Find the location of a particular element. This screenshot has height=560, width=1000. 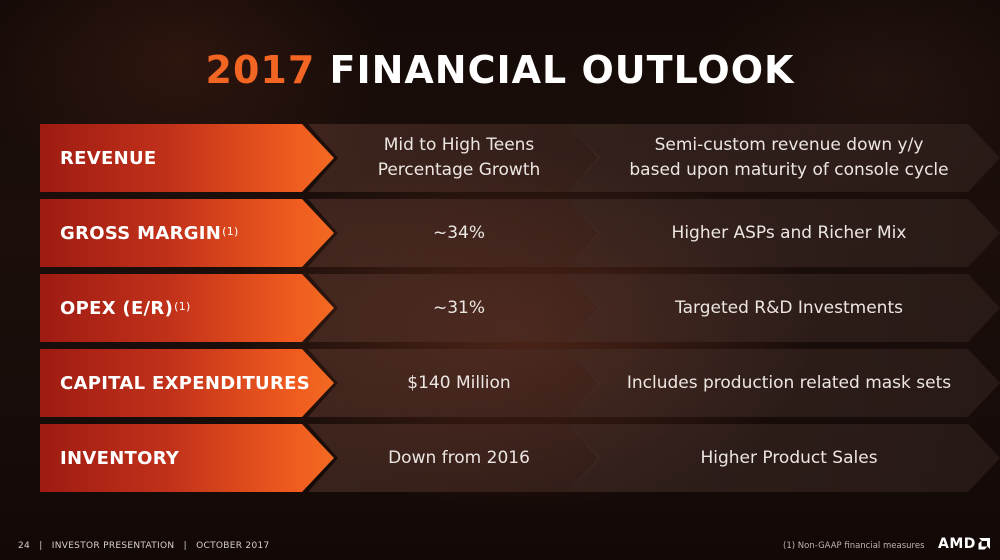

row-label-opex: OPEX (E/R) (1) is located at coordinates (187, 308).